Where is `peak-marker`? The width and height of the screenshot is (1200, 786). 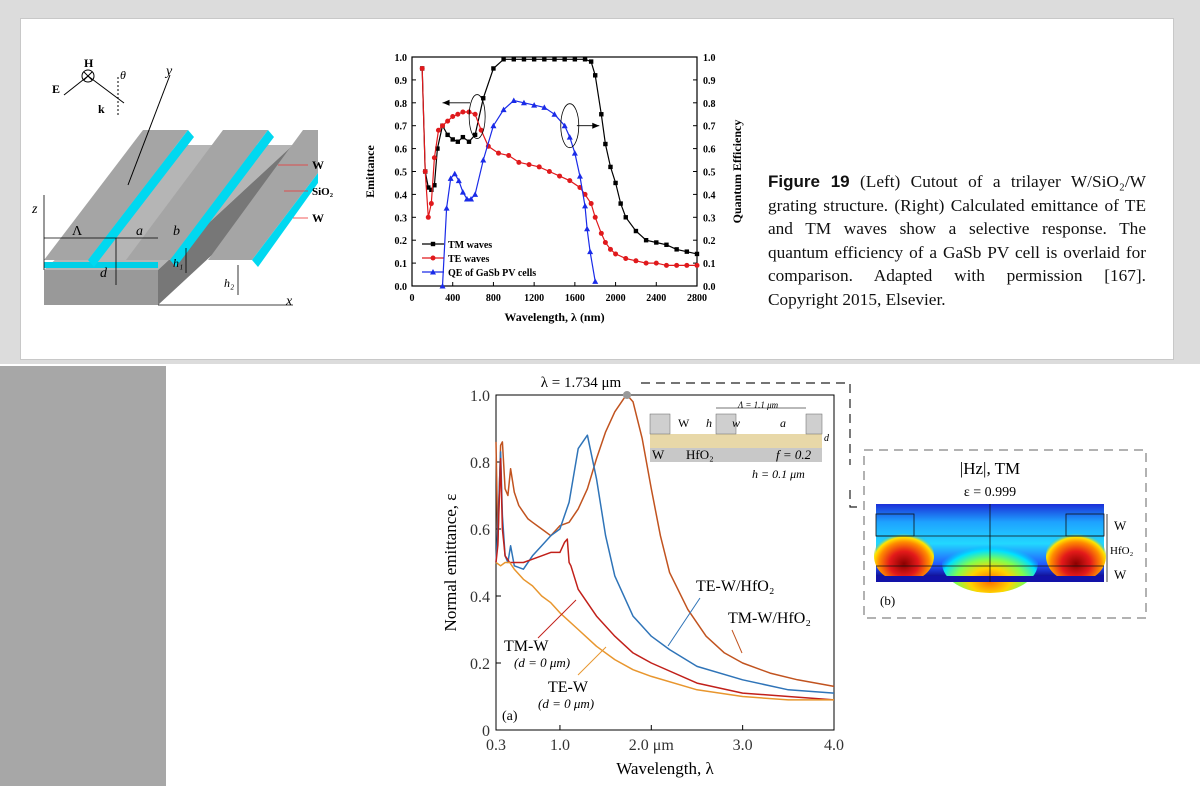
peak-marker is located at coordinates (626, 395).